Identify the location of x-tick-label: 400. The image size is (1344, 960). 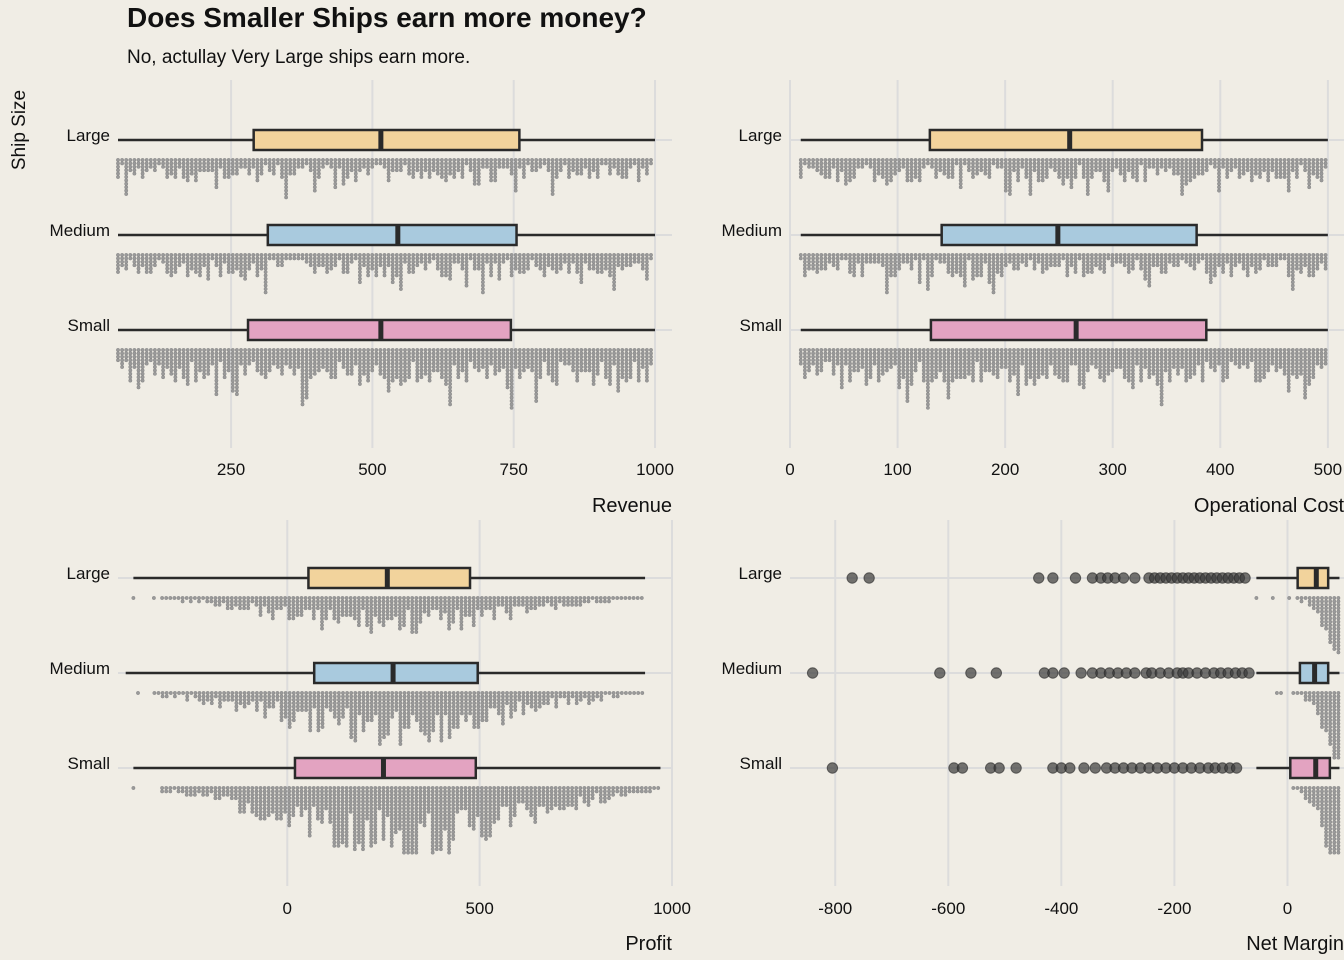
(1220, 469).